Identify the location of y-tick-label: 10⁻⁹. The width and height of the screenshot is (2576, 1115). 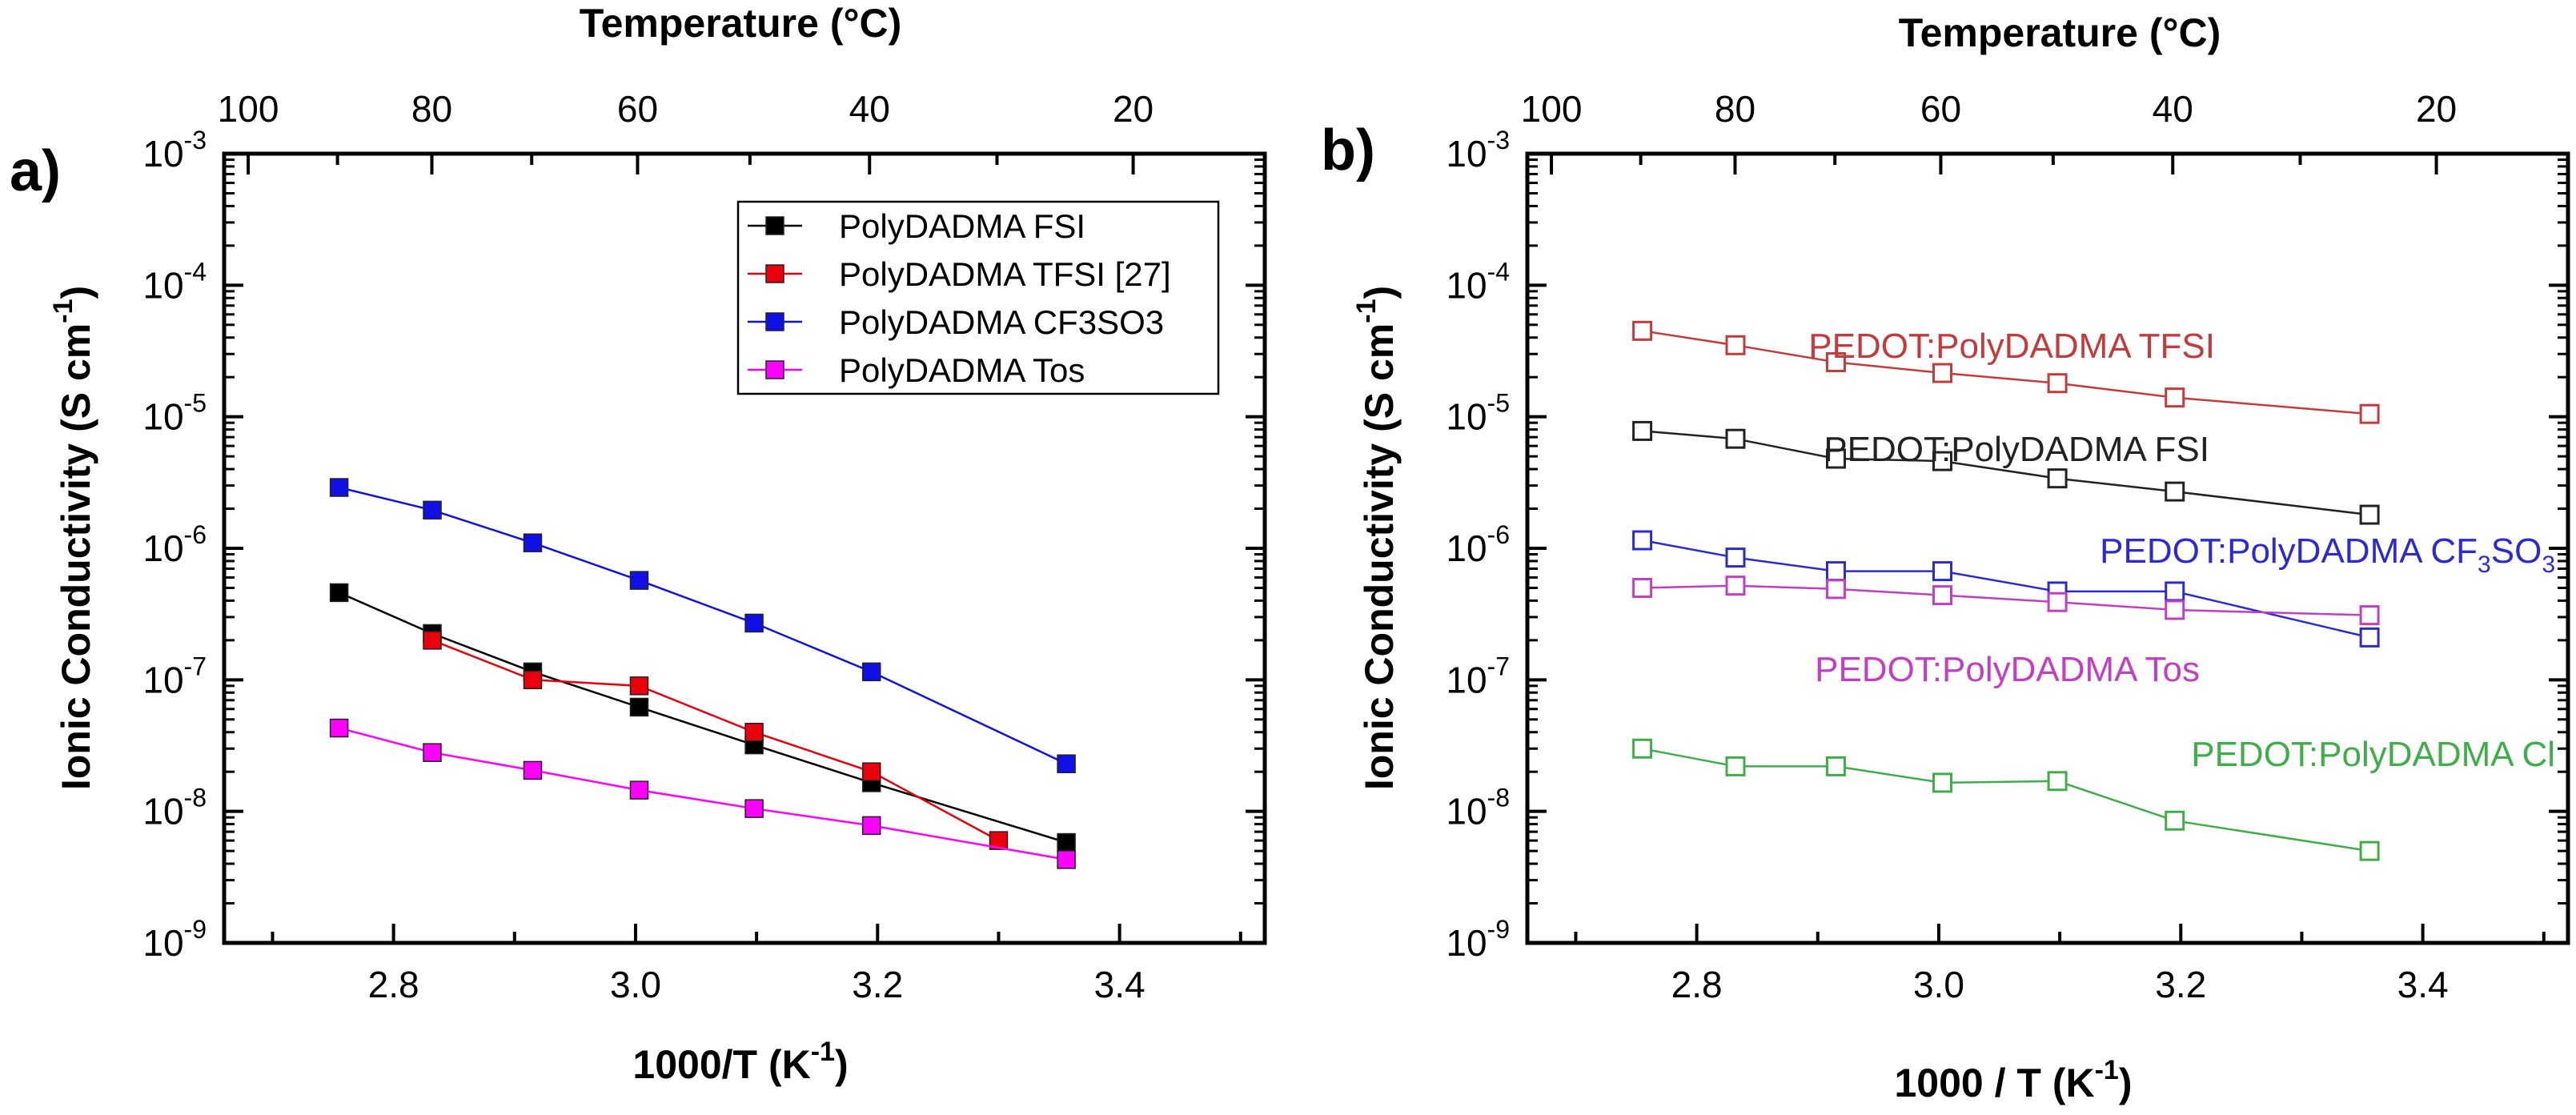
(1478, 939).